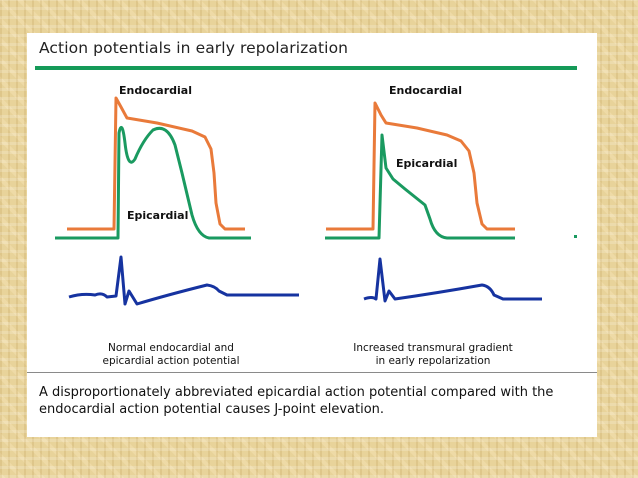 The height and width of the screenshot is (478, 638). I want to click on caption-divider, so click(312, 372).